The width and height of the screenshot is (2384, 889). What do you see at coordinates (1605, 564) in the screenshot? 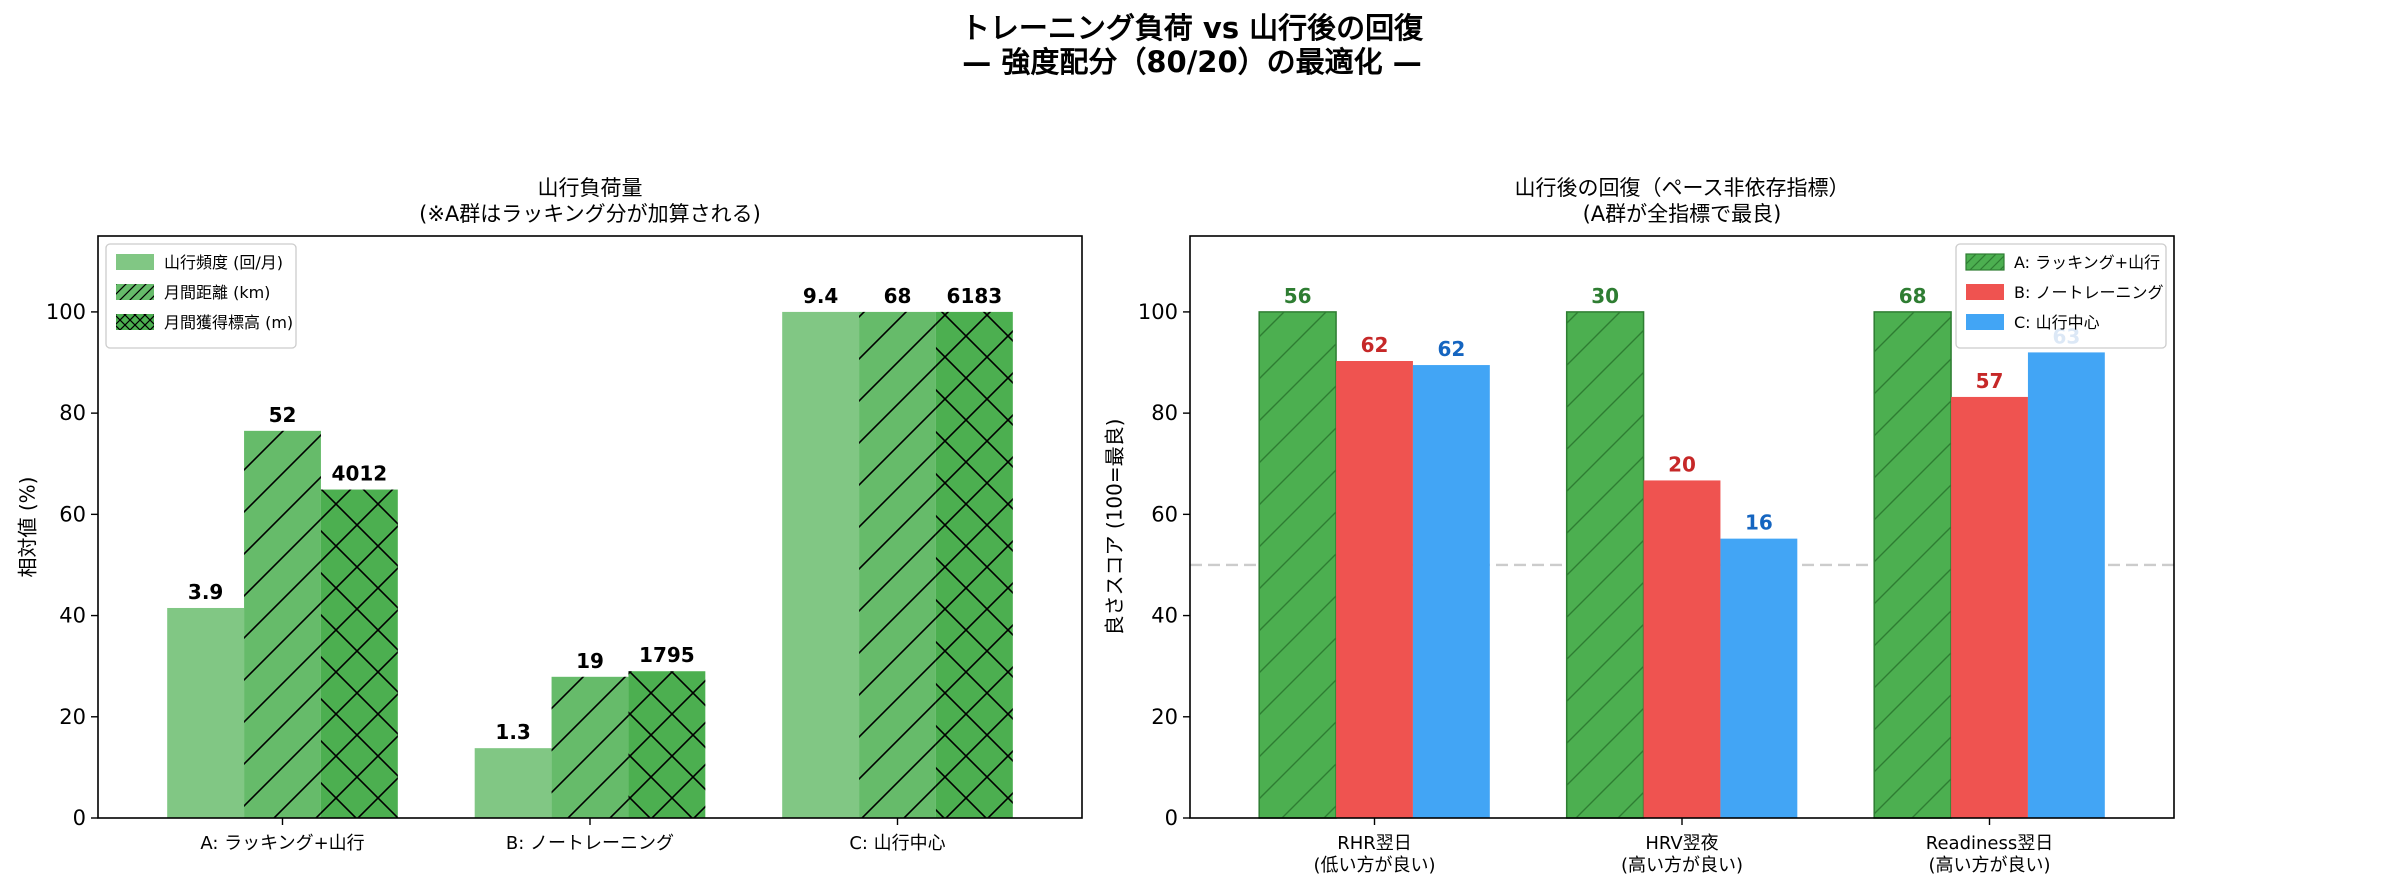
I see `right-chart-bar-hatch-s1-c2` at bounding box center [1605, 564].